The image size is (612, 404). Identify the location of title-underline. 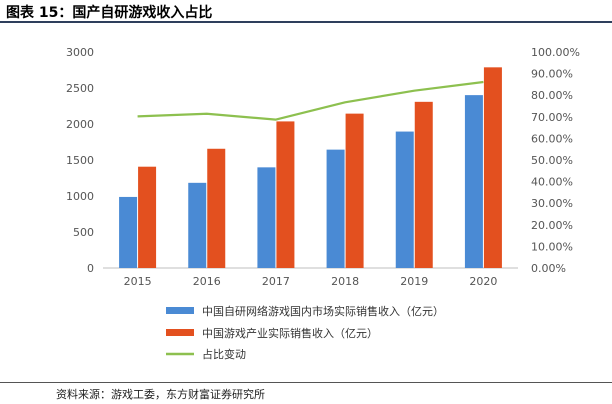
(306, 22).